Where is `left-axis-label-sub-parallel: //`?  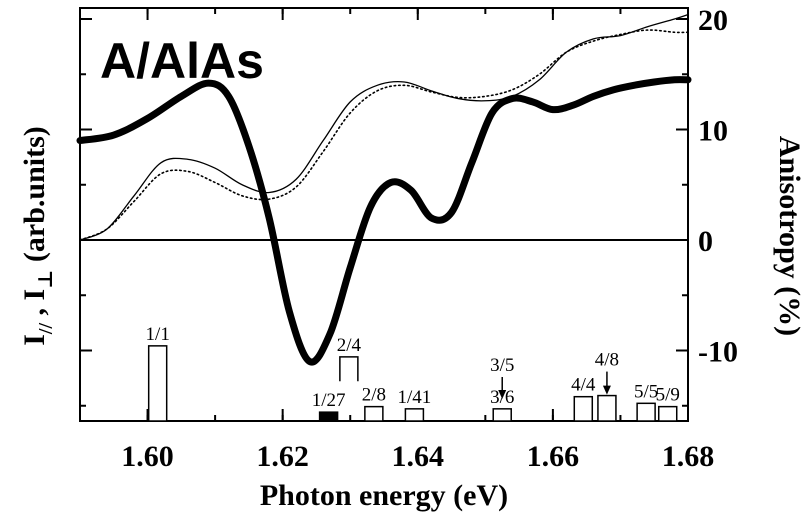
left-axis-label-sub-parallel: // is located at coordinates (46, 329).